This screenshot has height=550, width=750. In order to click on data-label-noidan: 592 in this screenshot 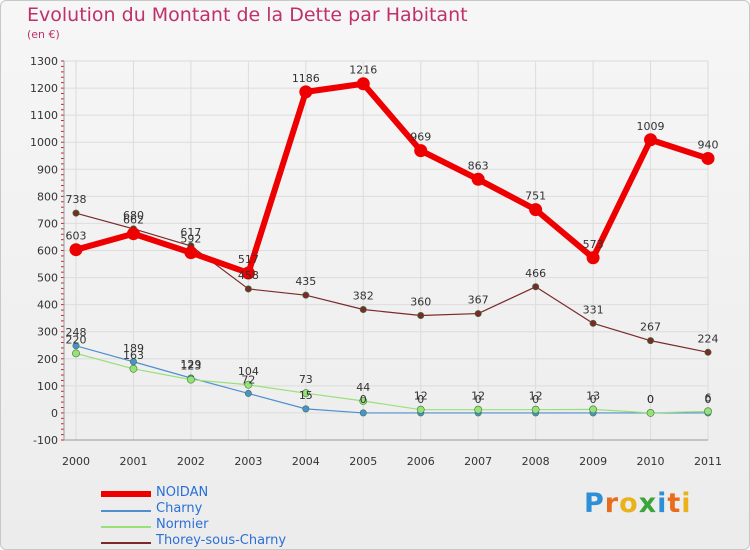, I will do `click(190, 239)`.